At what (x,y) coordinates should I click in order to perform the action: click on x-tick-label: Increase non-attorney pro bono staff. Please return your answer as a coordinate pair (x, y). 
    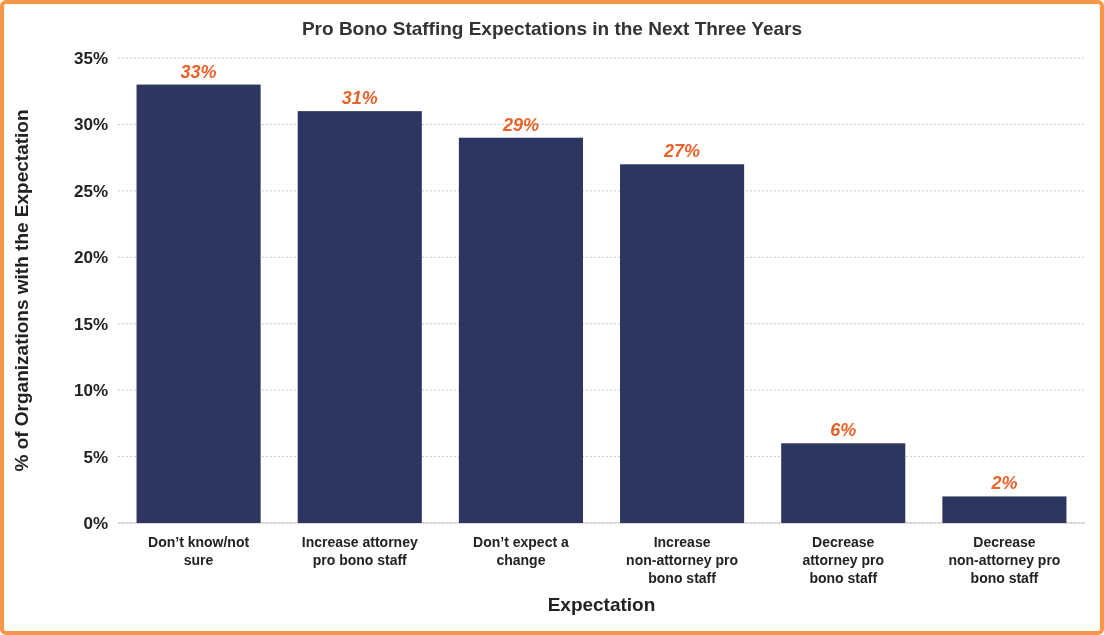
    Looking at the image, I should click on (682, 560).